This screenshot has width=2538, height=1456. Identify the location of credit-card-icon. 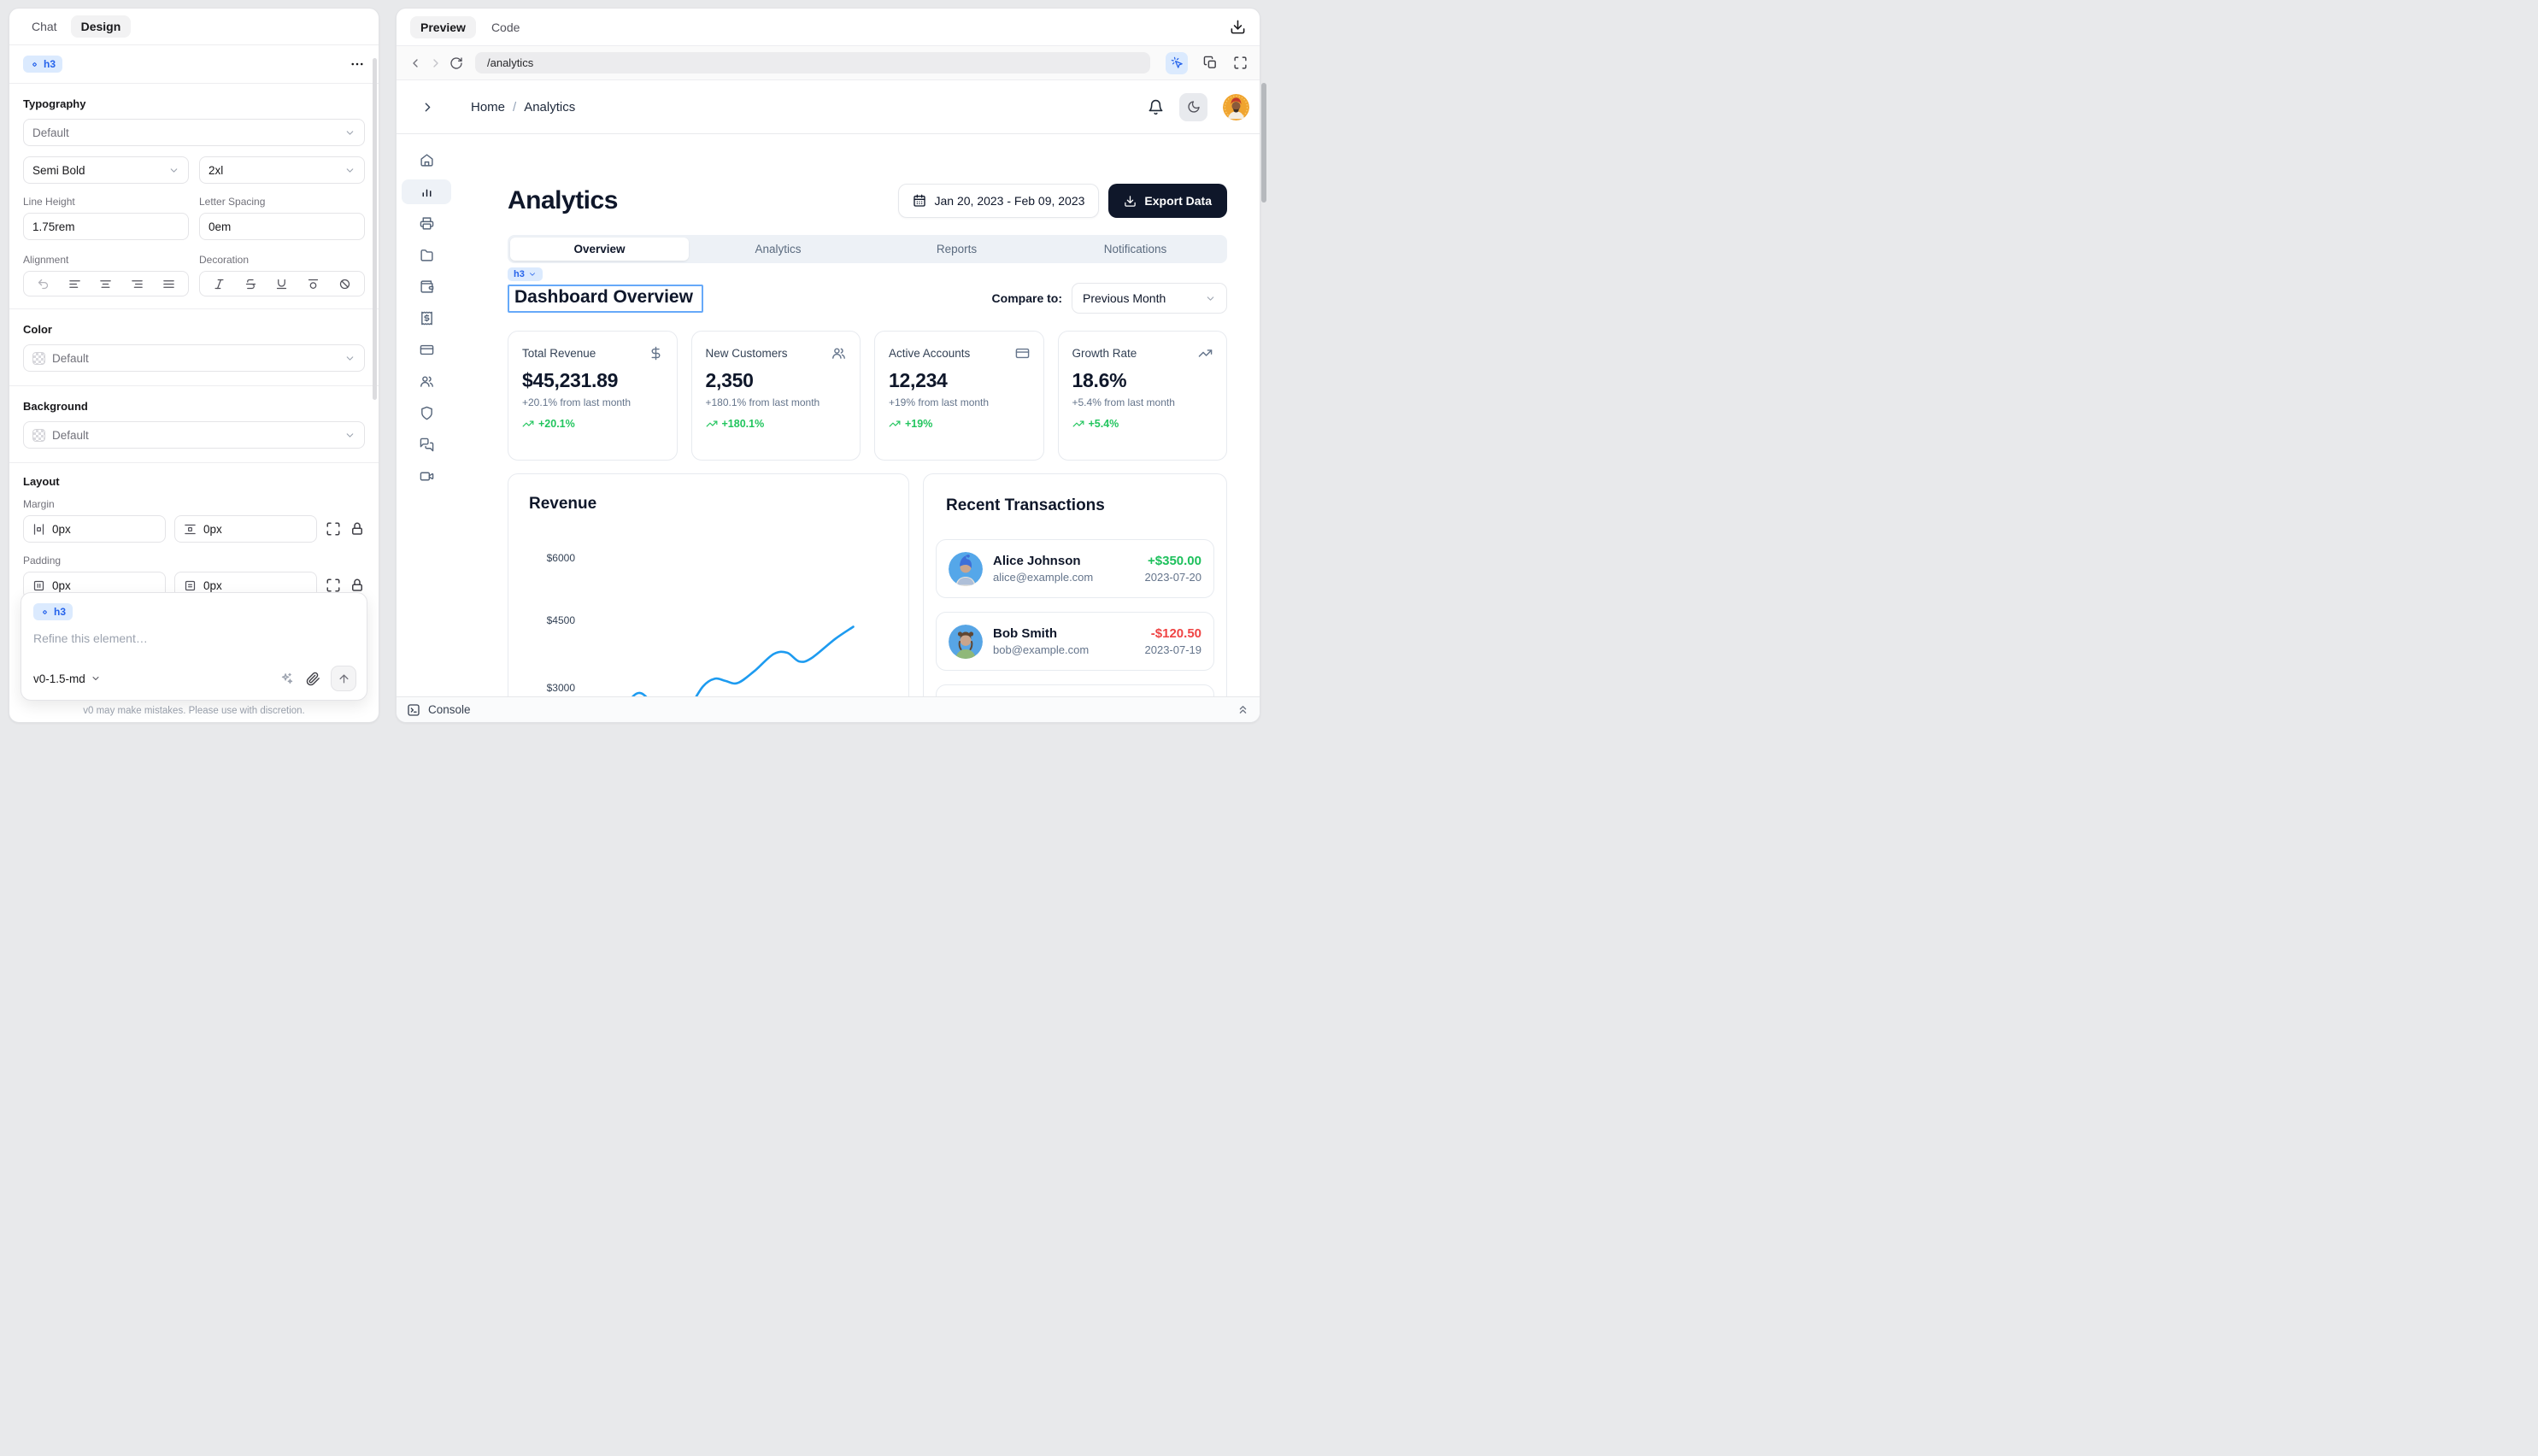
(1022, 354).